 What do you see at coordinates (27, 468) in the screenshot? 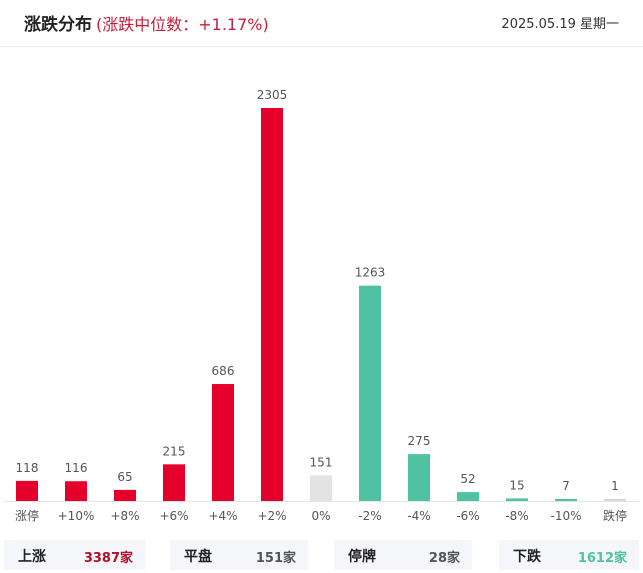
I see `value-label-0: 118` at bounding box center [27, 468].